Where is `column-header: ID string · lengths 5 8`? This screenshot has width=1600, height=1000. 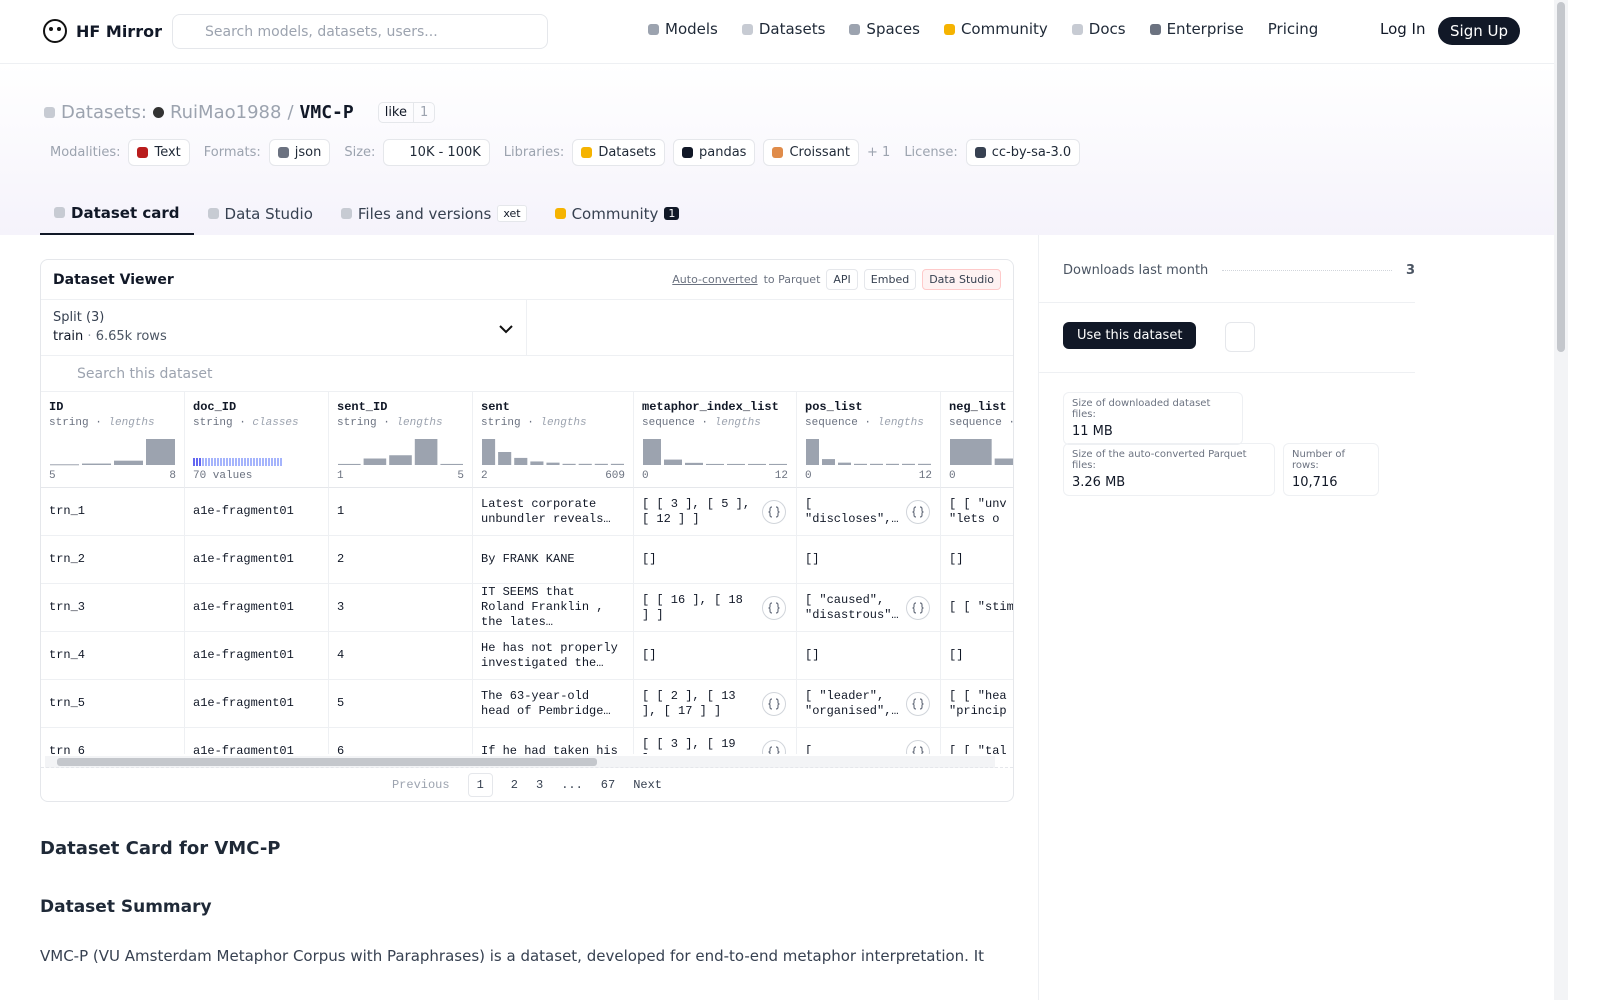
column-header: ID string · lengths 5 8 is located at coordinates (113, 440).